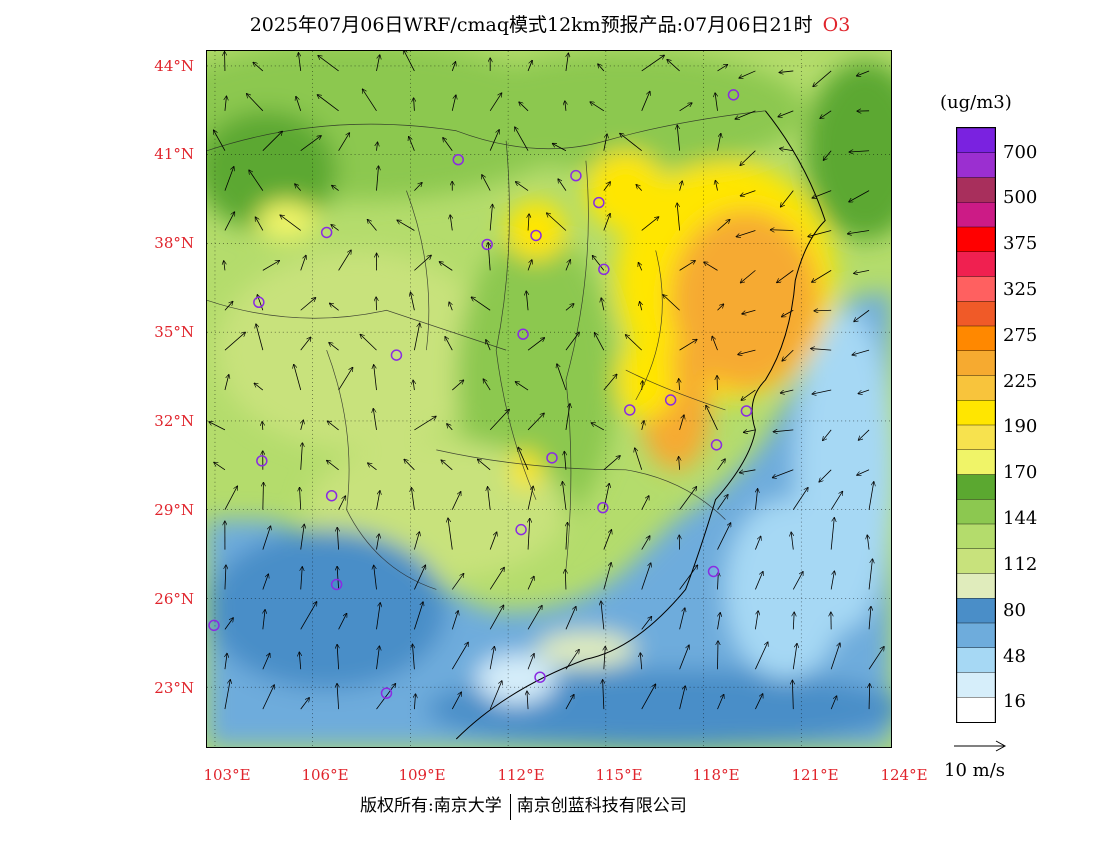  I want to click on lat-label-29: 29°N, so click(174, 510).